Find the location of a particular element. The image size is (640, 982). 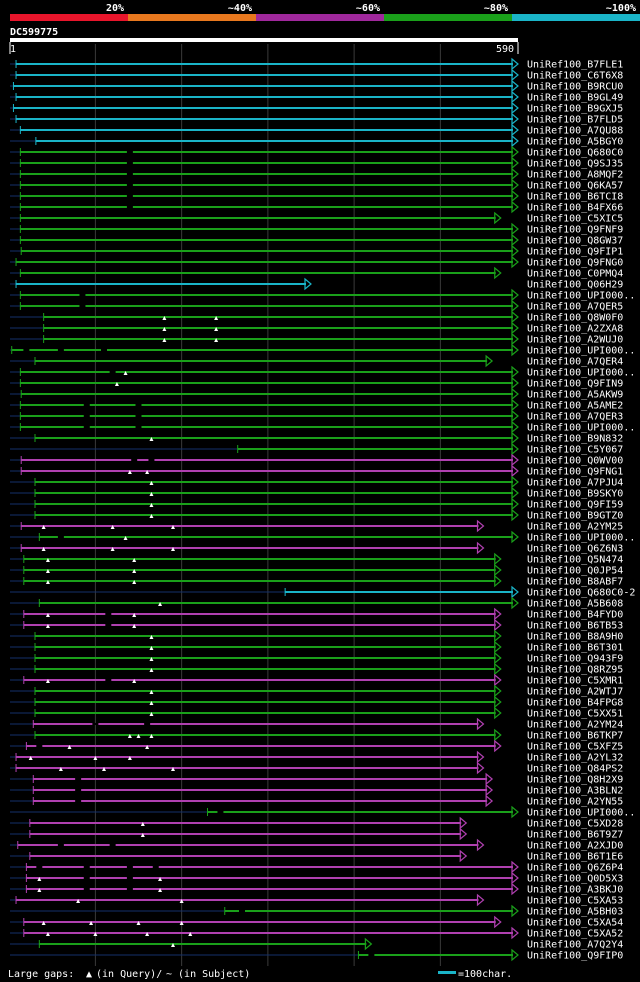

hit-label: UniRef100_Q943F9 is located at coordinates (575, 659).